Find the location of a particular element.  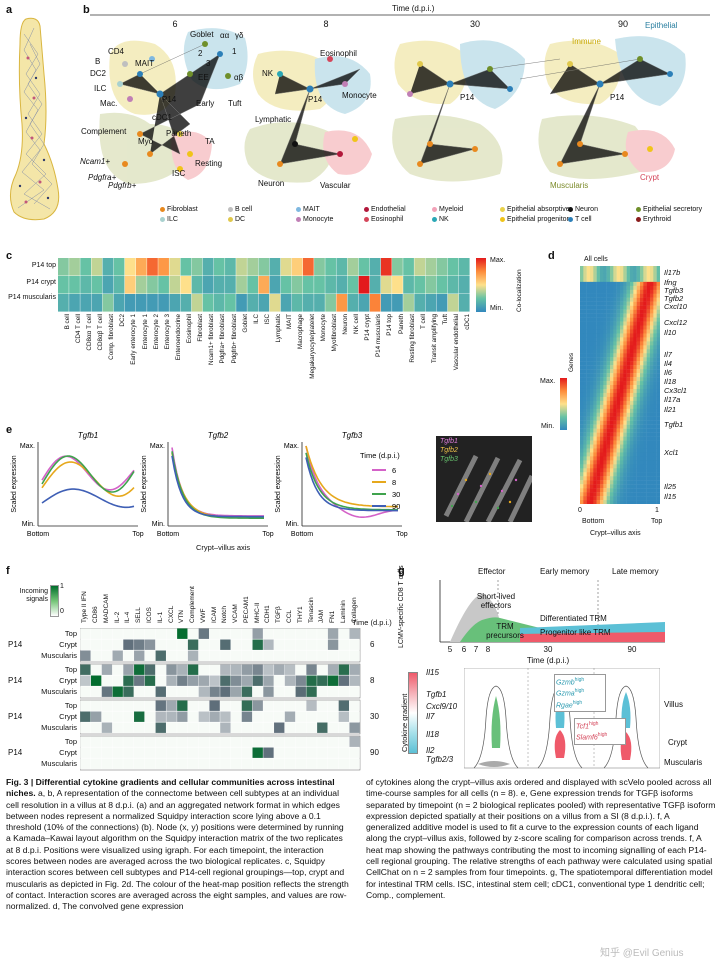

legend-item-erythroid: Erythroid is located at coordinates (653, 219).